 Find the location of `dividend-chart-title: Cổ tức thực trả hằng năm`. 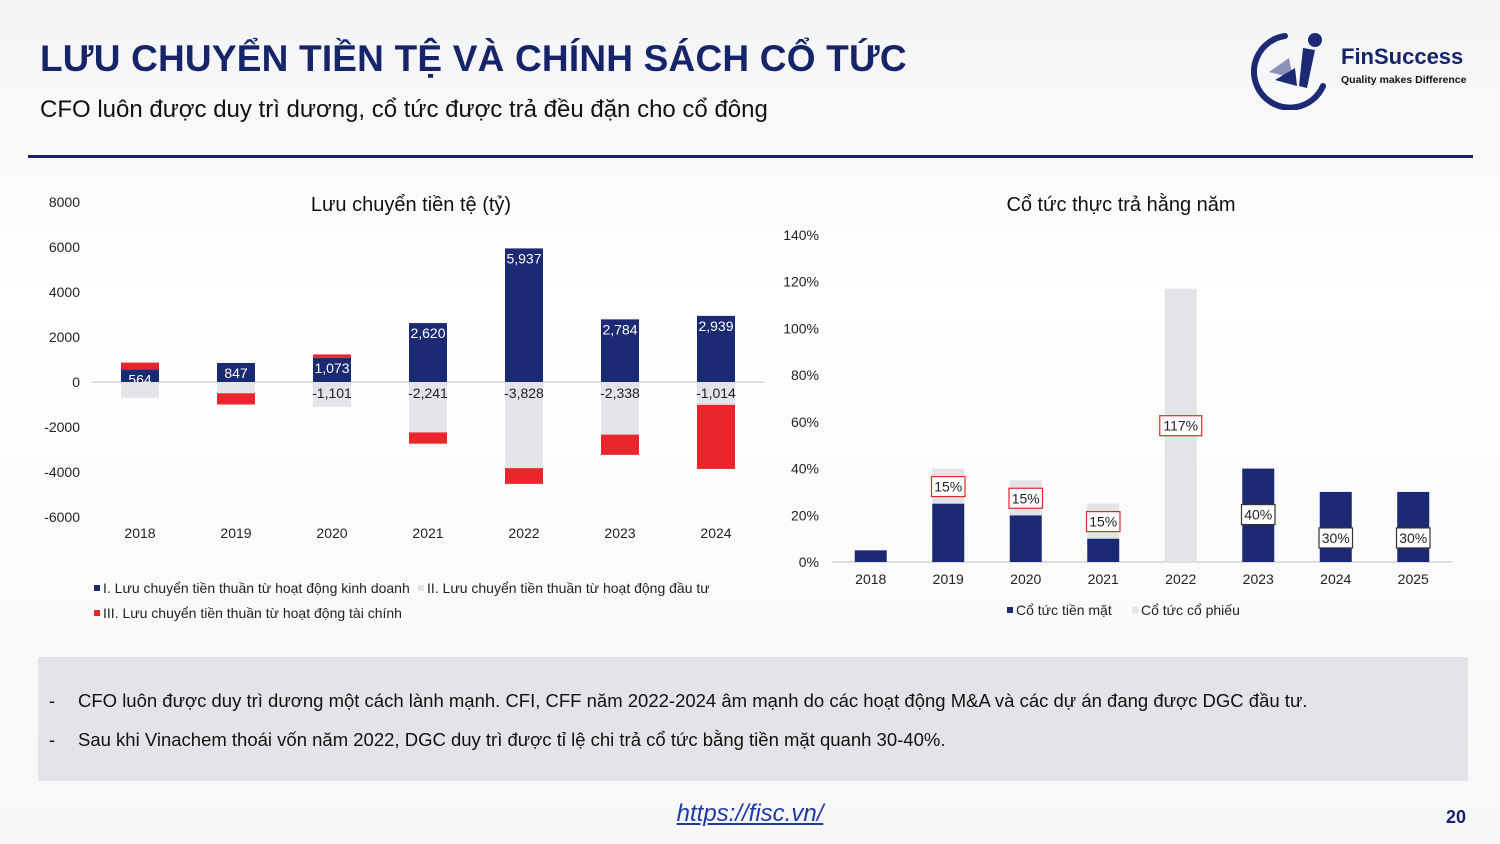

dividend-chart-title: Cổ tức thực trả hằng năm is located at coordinates (1120, 204).